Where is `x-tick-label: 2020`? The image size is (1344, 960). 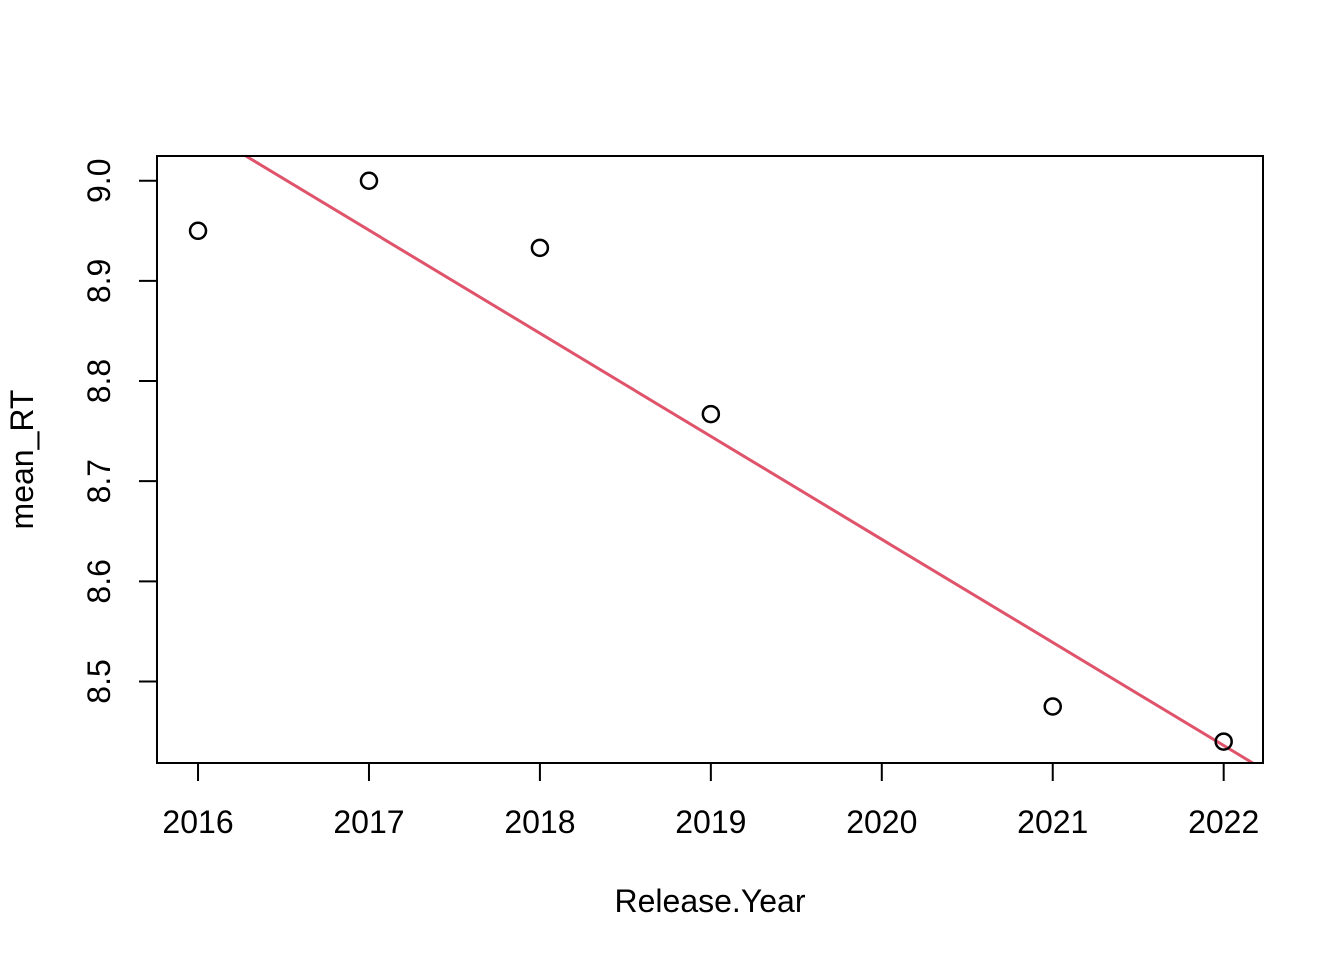
x-tick-label: 2020 is located at coordinates (881, 822).